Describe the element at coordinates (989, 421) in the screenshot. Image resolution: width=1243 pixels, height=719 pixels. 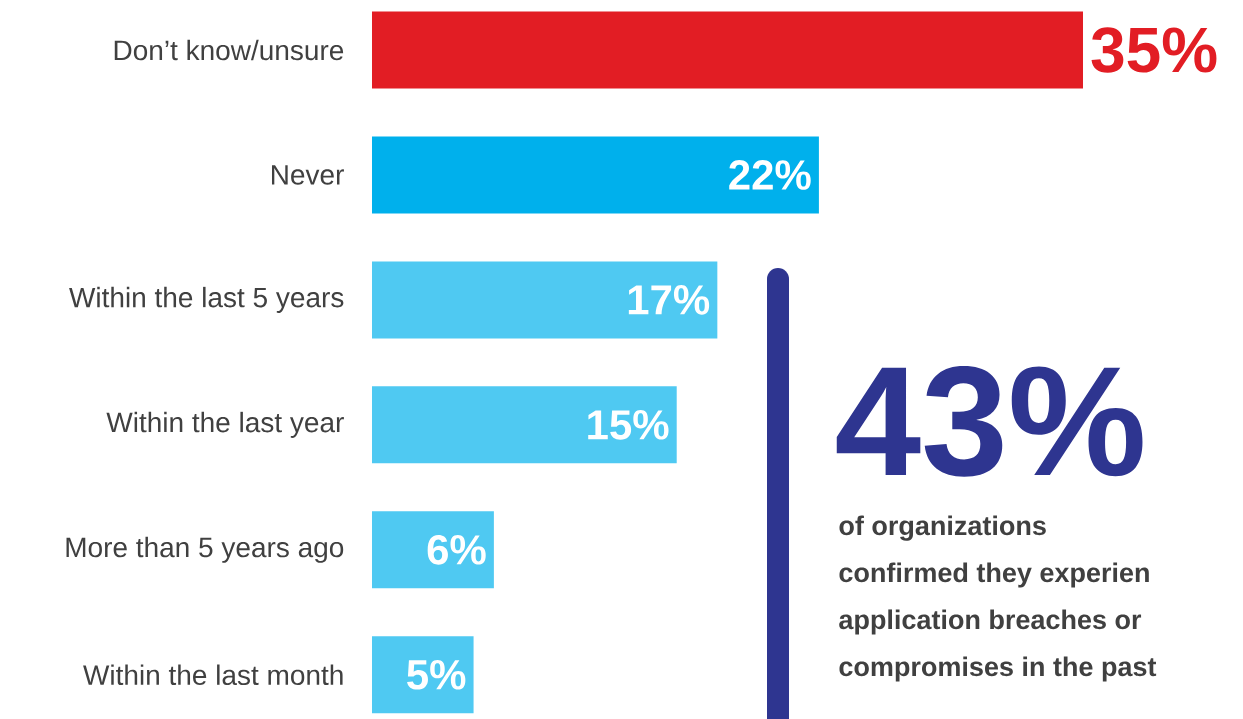
I see `annotation: 43%` at that location.